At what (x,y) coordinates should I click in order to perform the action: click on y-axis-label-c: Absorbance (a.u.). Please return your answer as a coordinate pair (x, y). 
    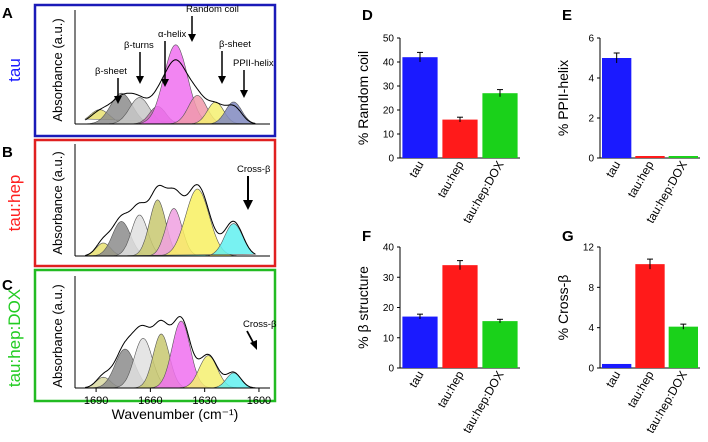
    Looking at the image, I should click on (57, 335).